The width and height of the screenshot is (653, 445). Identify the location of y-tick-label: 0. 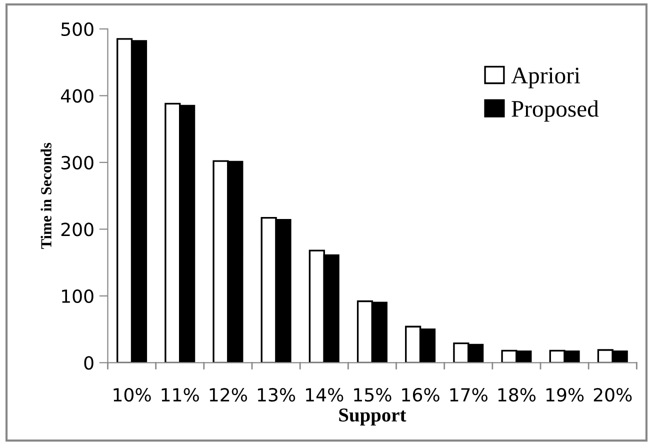
(89, 363).